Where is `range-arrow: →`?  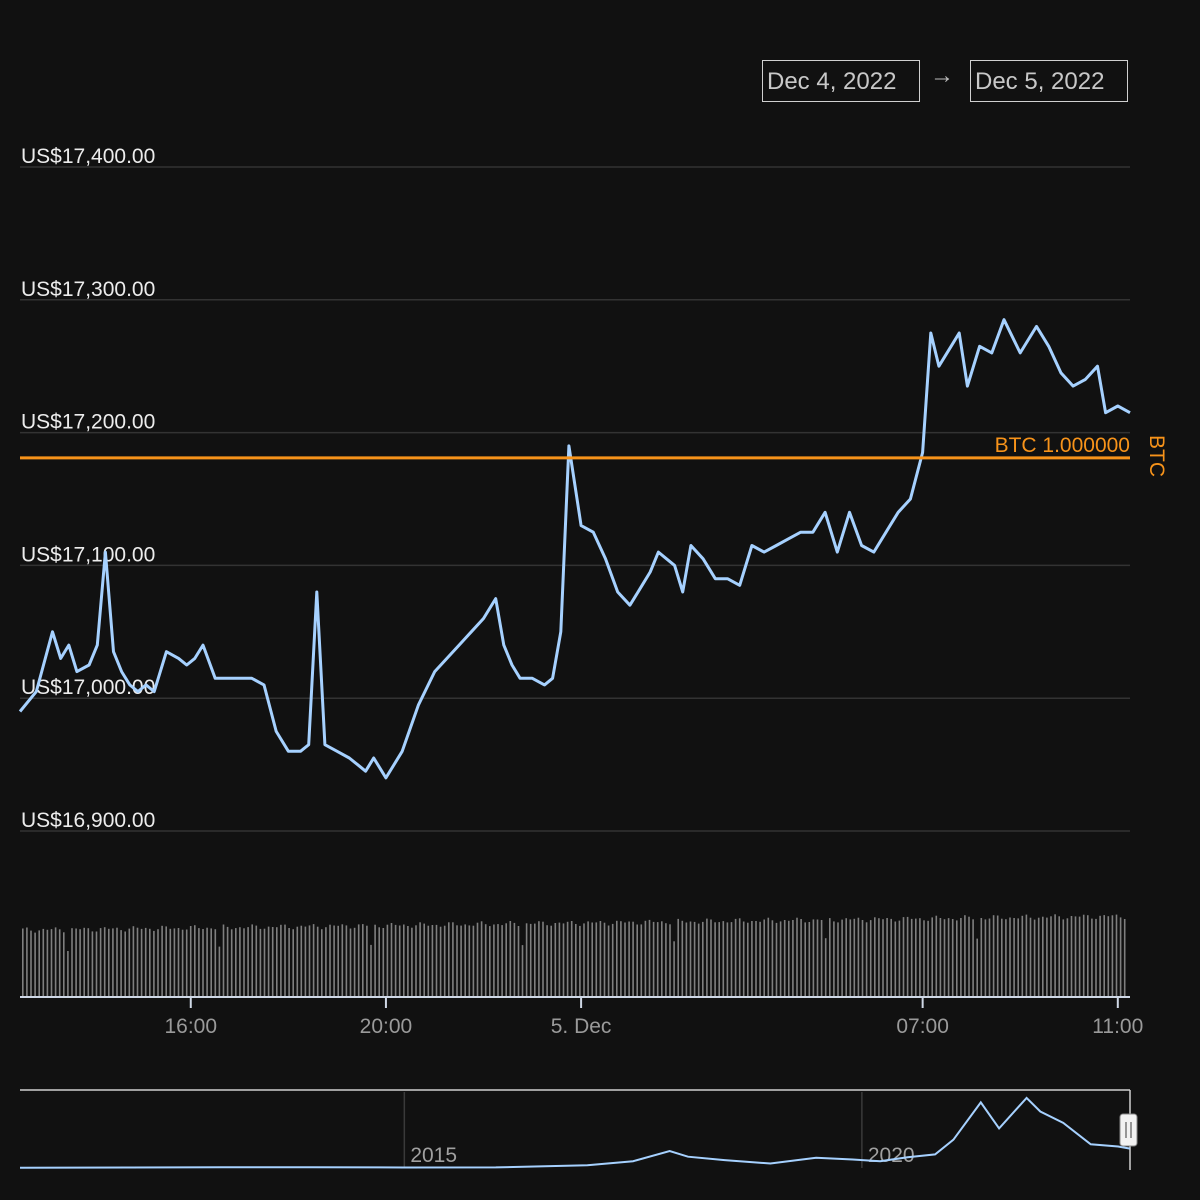
range-arrow: → is located at coordinates (942, 75).